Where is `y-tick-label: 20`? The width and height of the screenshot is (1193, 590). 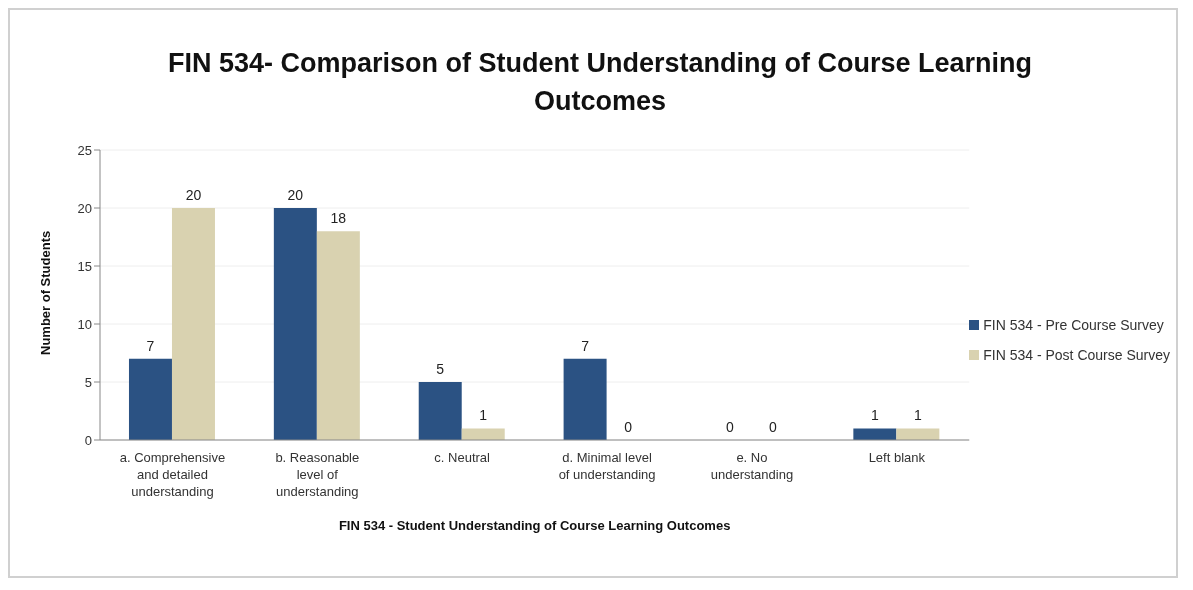
y-tick-label: 20 is located at coordinates (84, 208).